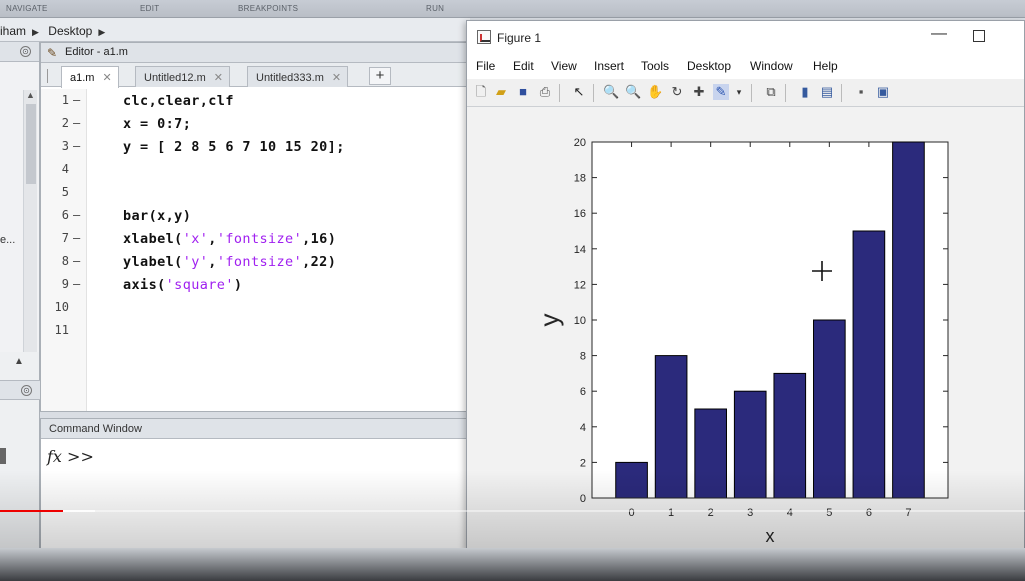 The width and height of the screenshot is (1025, 581). I want to click on code-line: ylabel('y','fontsize',22), so click(229, 262).